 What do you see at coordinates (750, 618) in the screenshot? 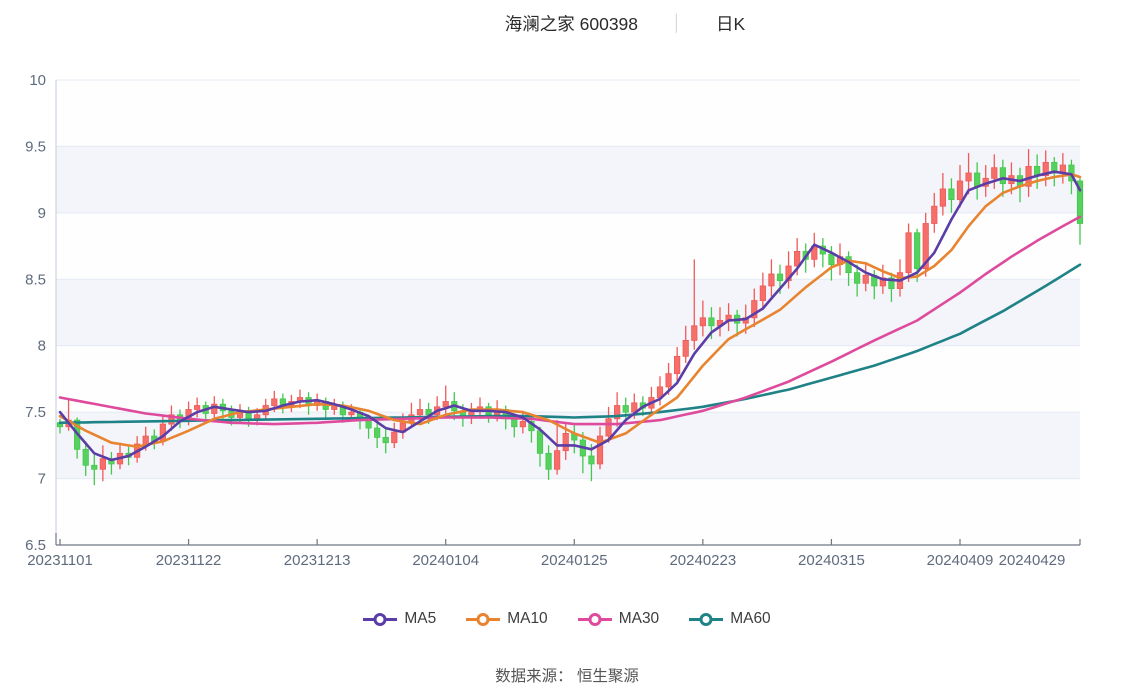
I see `legend-label: MA60` at bounding box center [750, 618].